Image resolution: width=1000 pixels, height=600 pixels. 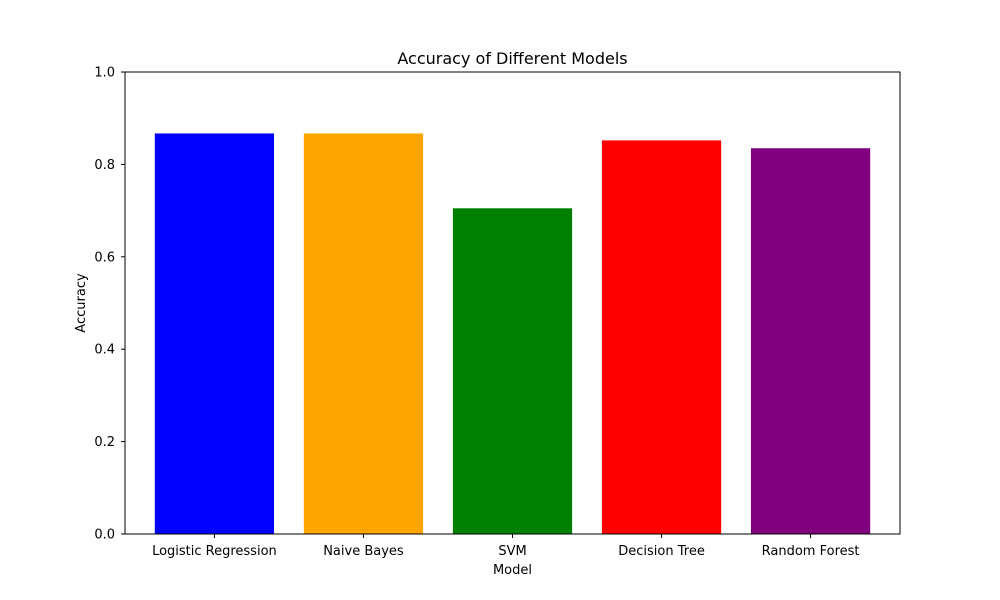 What do you see at coordinates (512, 570) in the screenshot?
I see `x-axis-label: Model` at bounding box center [512, 570].